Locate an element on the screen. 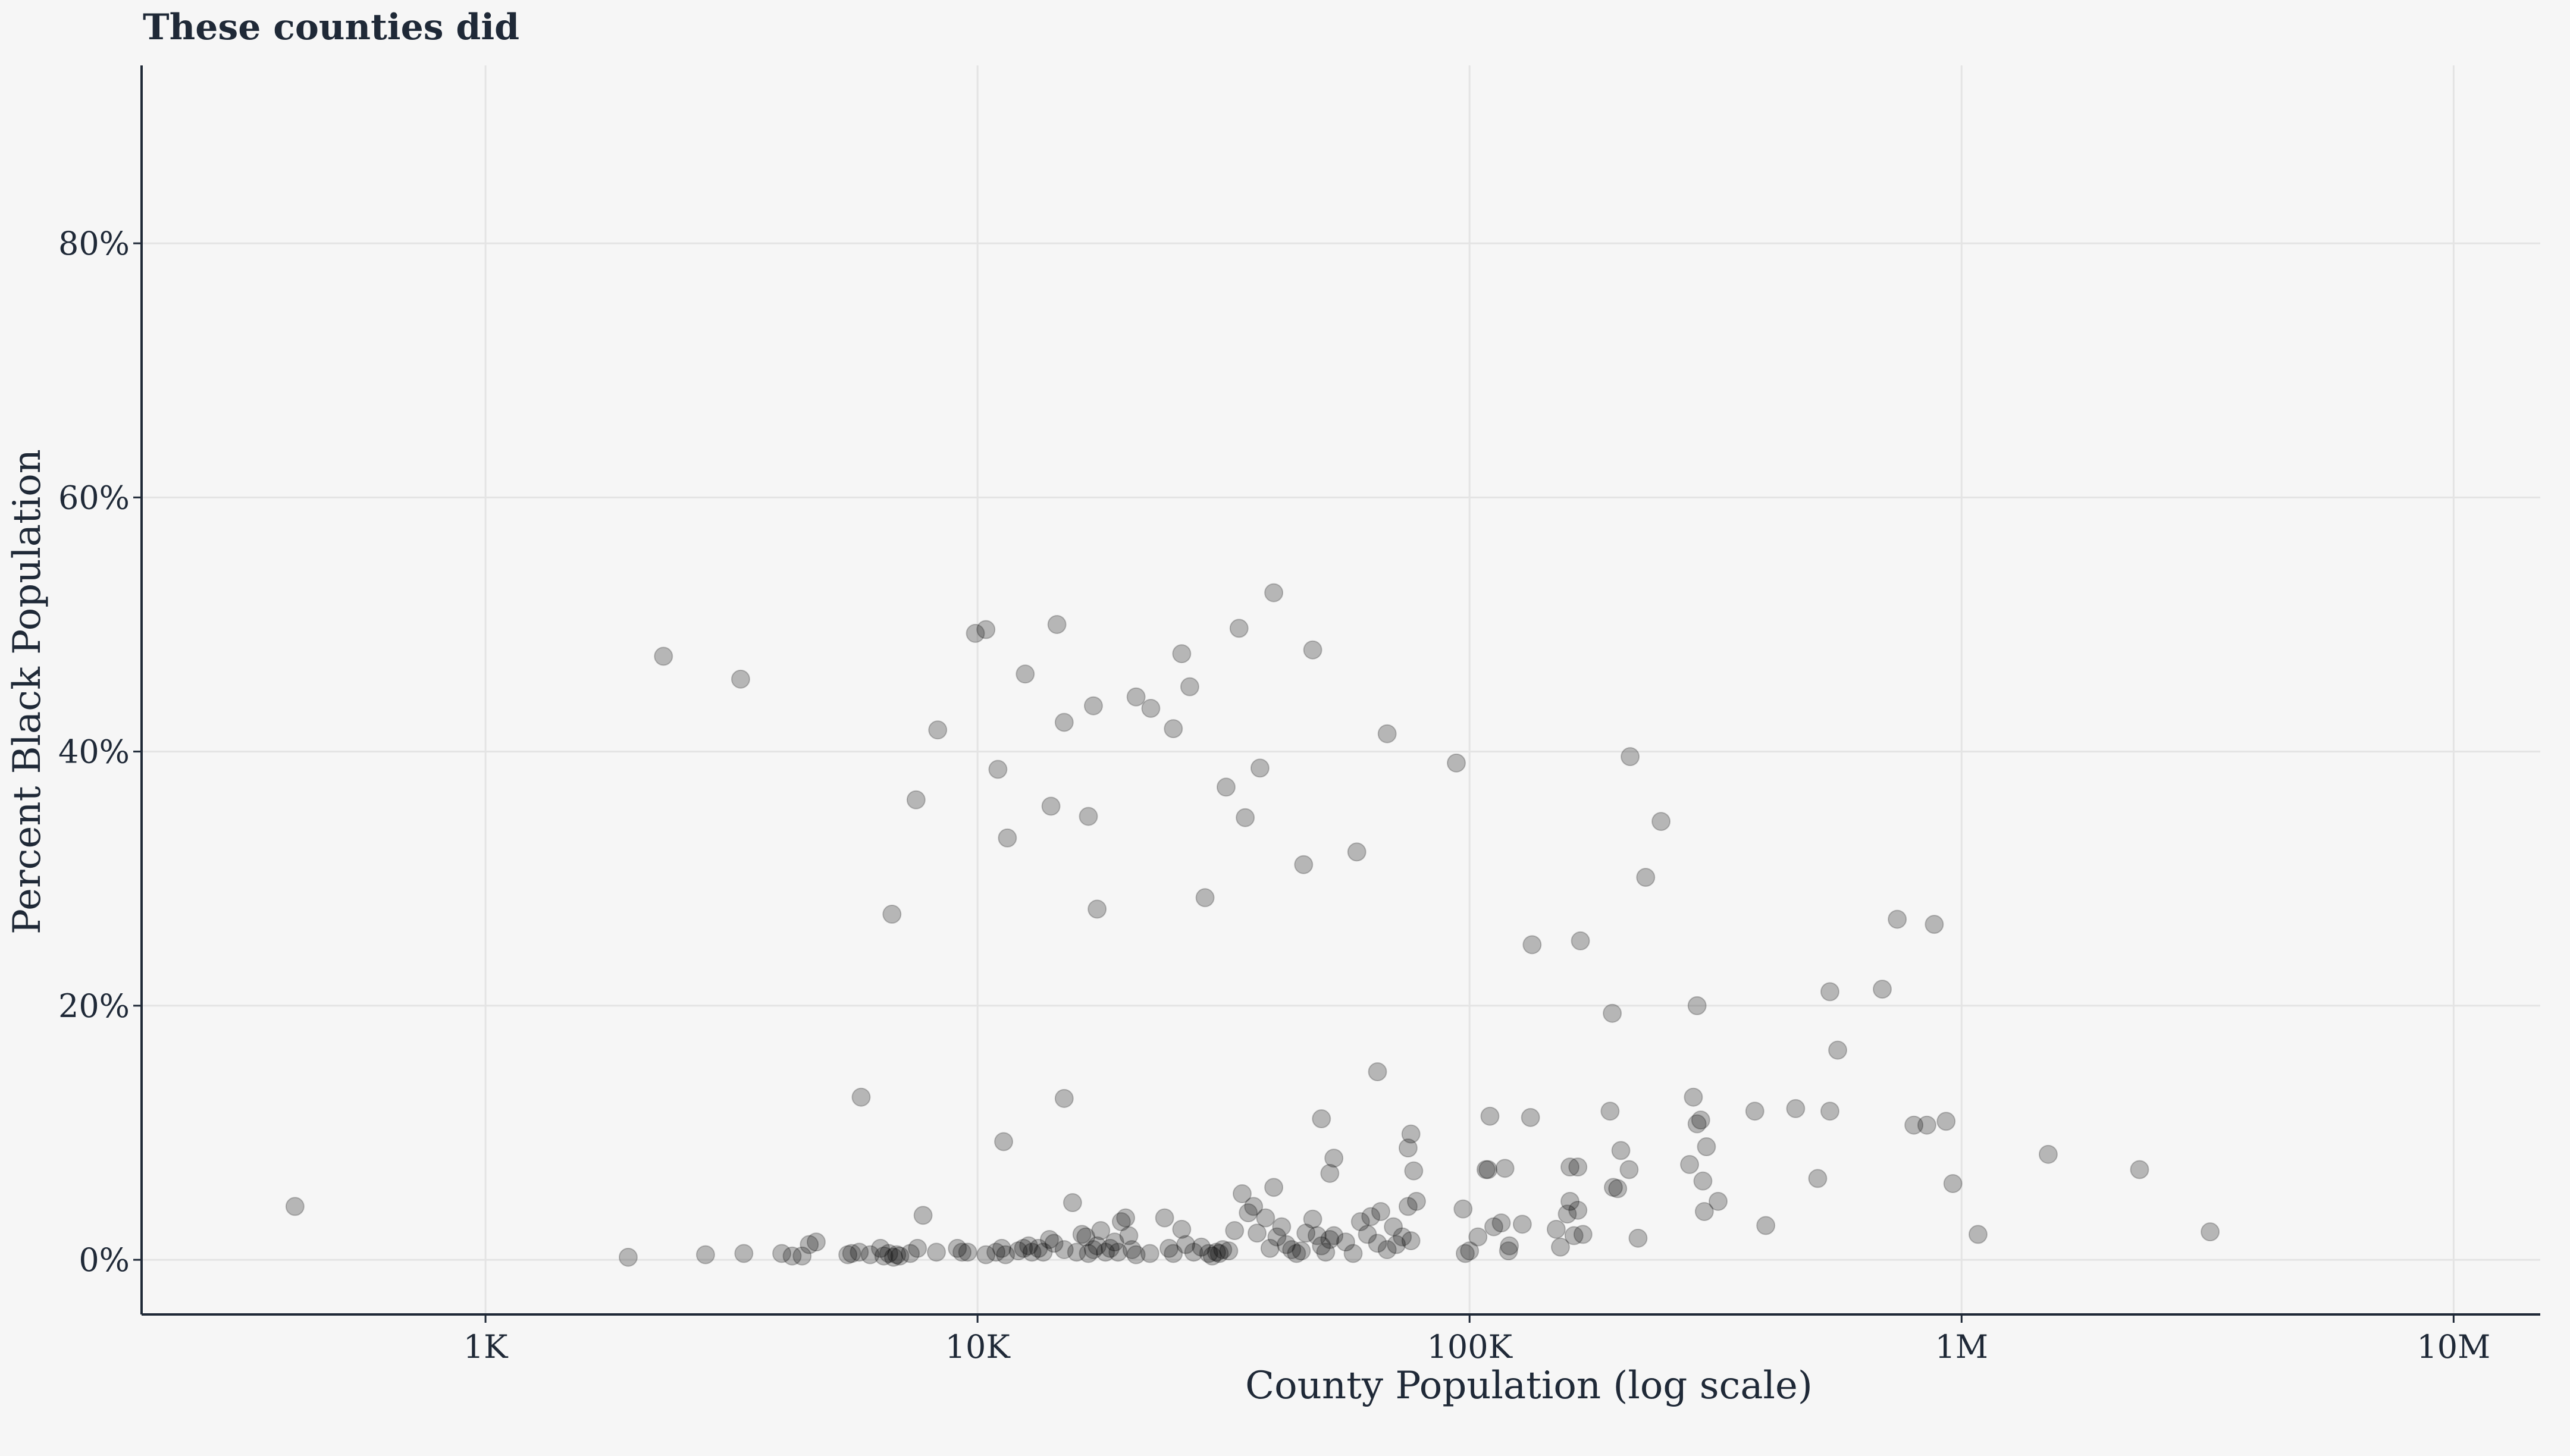  x-tick-label: 1K is located at coordinates (486, 1347).